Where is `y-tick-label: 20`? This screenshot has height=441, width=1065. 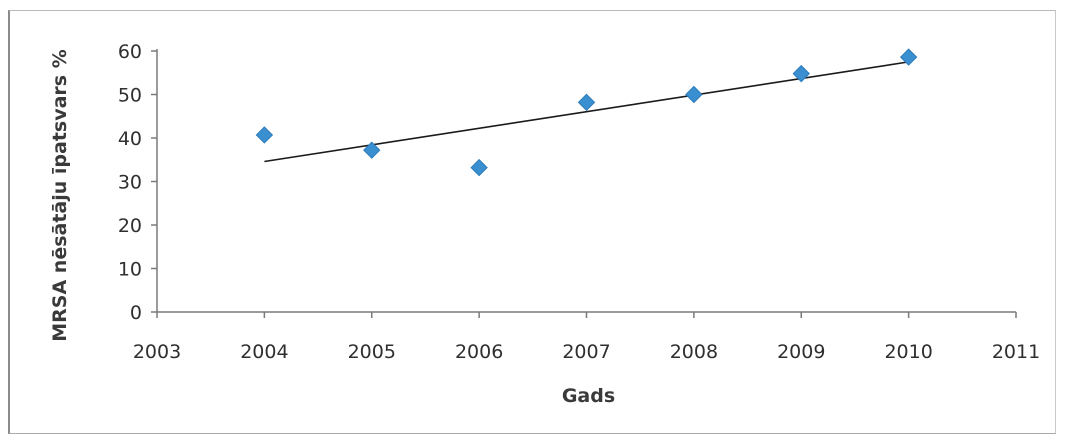
y-tick-label: 20 is located at coordinates (130, 226).